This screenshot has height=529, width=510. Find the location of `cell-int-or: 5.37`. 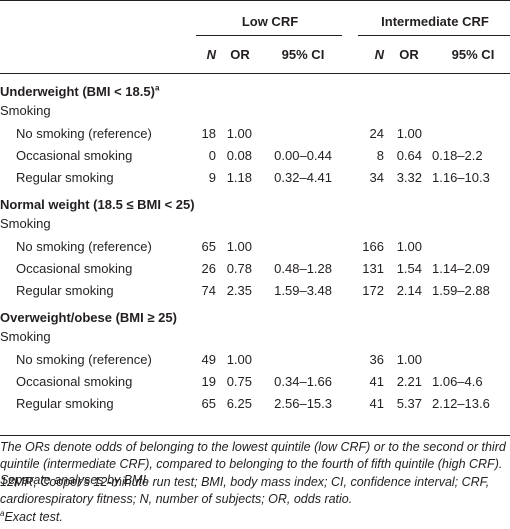

cell-int-or: 5.37 is located at coordinates (409, 403).